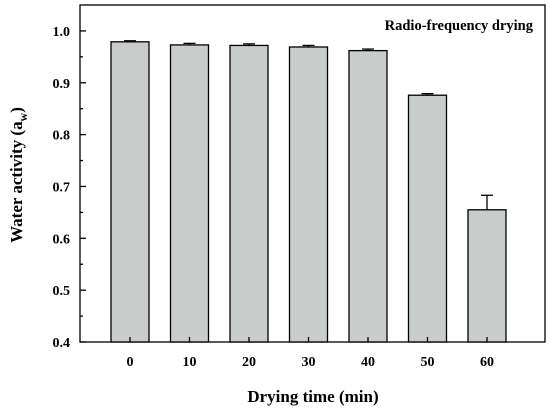 The width and height of the screenshot is (550, 411). I want to click on x-axis: 0 10 20 30 40 50 60, so click(310, 353).